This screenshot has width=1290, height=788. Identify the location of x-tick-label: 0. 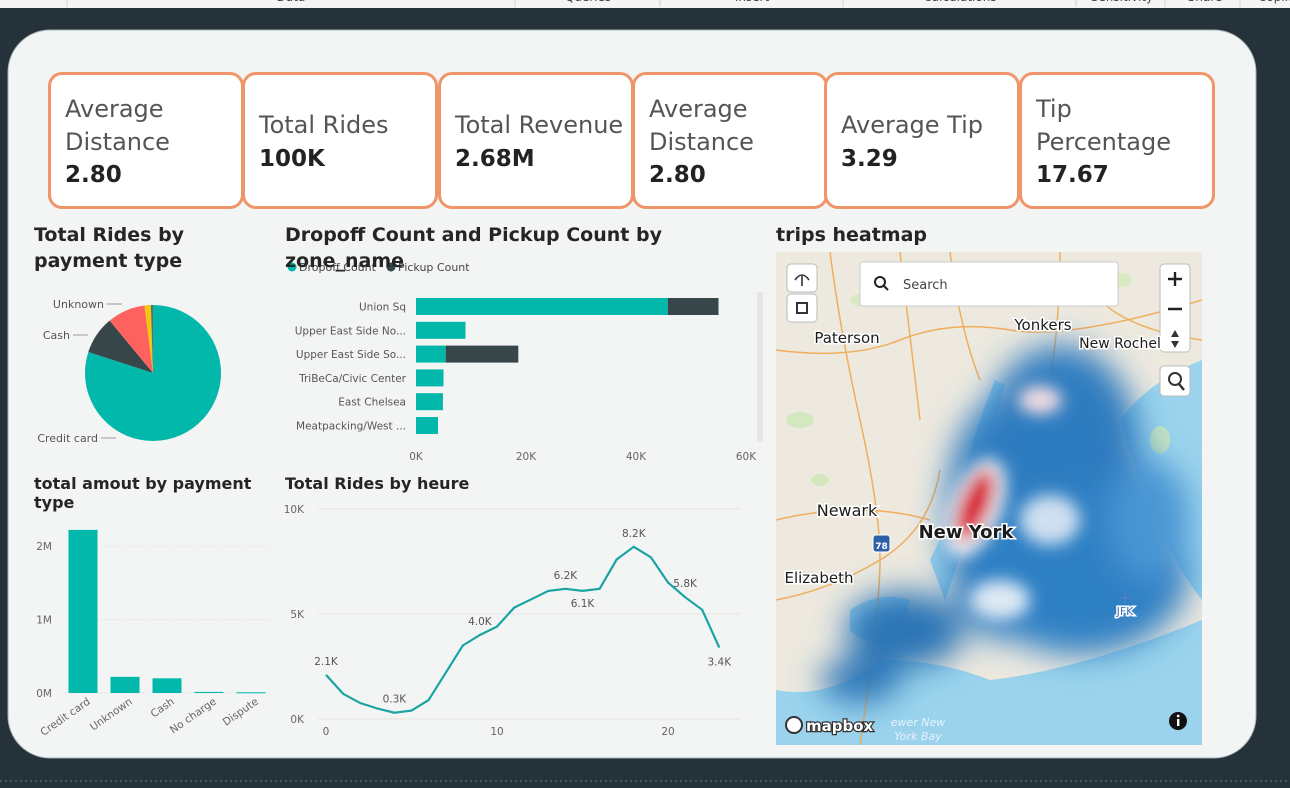
(326, 732).